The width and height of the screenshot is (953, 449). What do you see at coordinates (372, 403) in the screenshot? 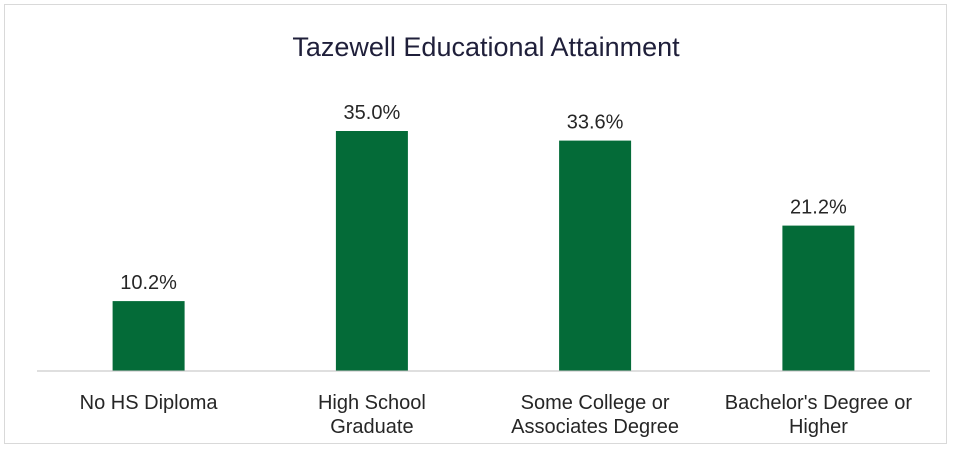
I see `category-label-line: High School` at bounding box center [372, 403].